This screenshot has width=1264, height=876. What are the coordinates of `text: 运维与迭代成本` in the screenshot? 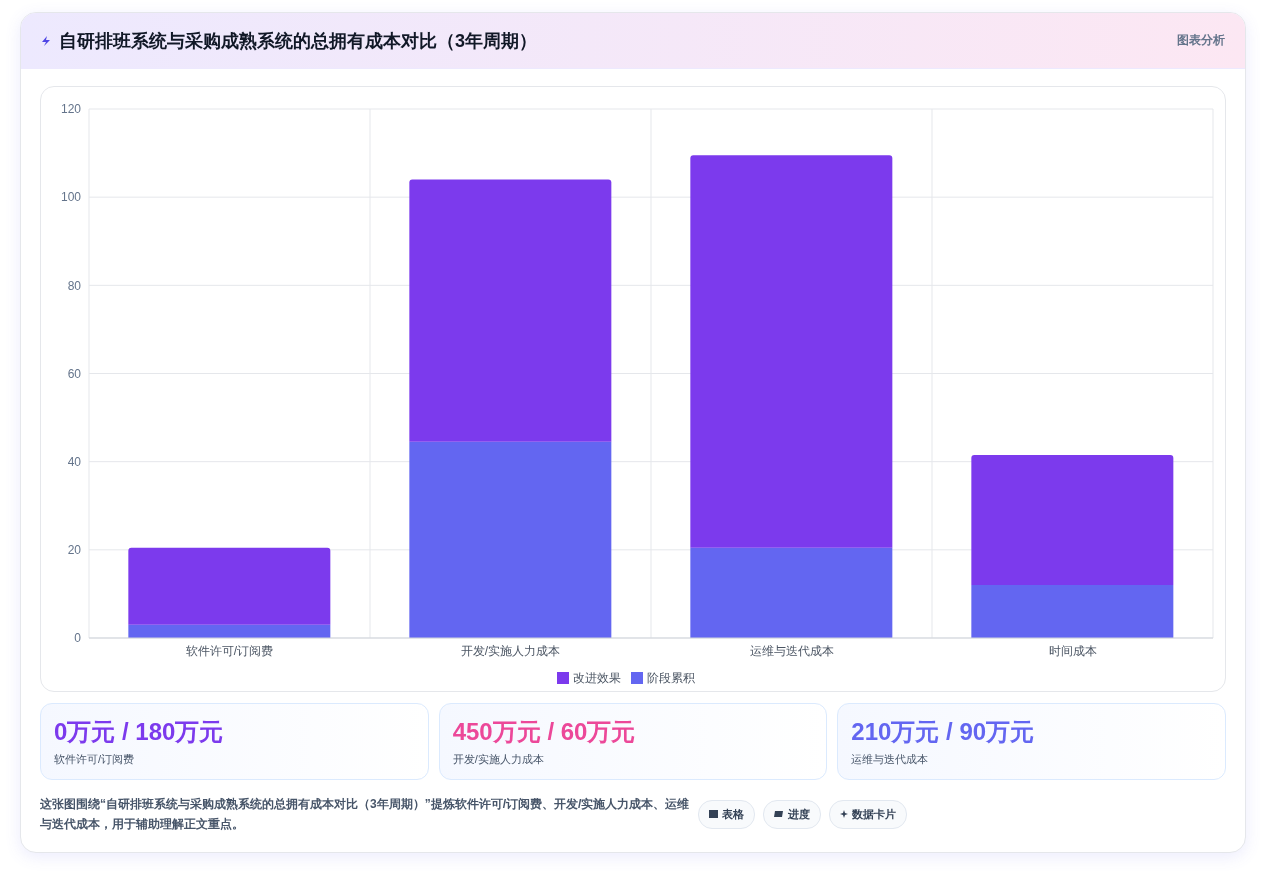 It's located at (890, 759).